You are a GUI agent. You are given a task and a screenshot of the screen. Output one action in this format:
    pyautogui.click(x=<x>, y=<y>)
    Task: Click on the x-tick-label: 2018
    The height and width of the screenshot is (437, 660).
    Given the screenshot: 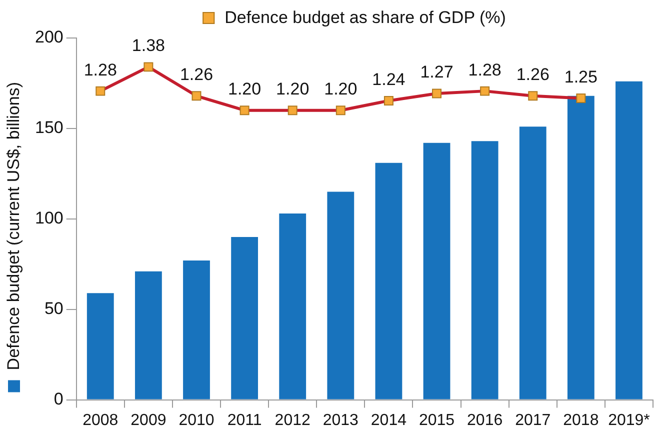 What is the action you would take?
    pyautogui.click(x=581, y=420)
    